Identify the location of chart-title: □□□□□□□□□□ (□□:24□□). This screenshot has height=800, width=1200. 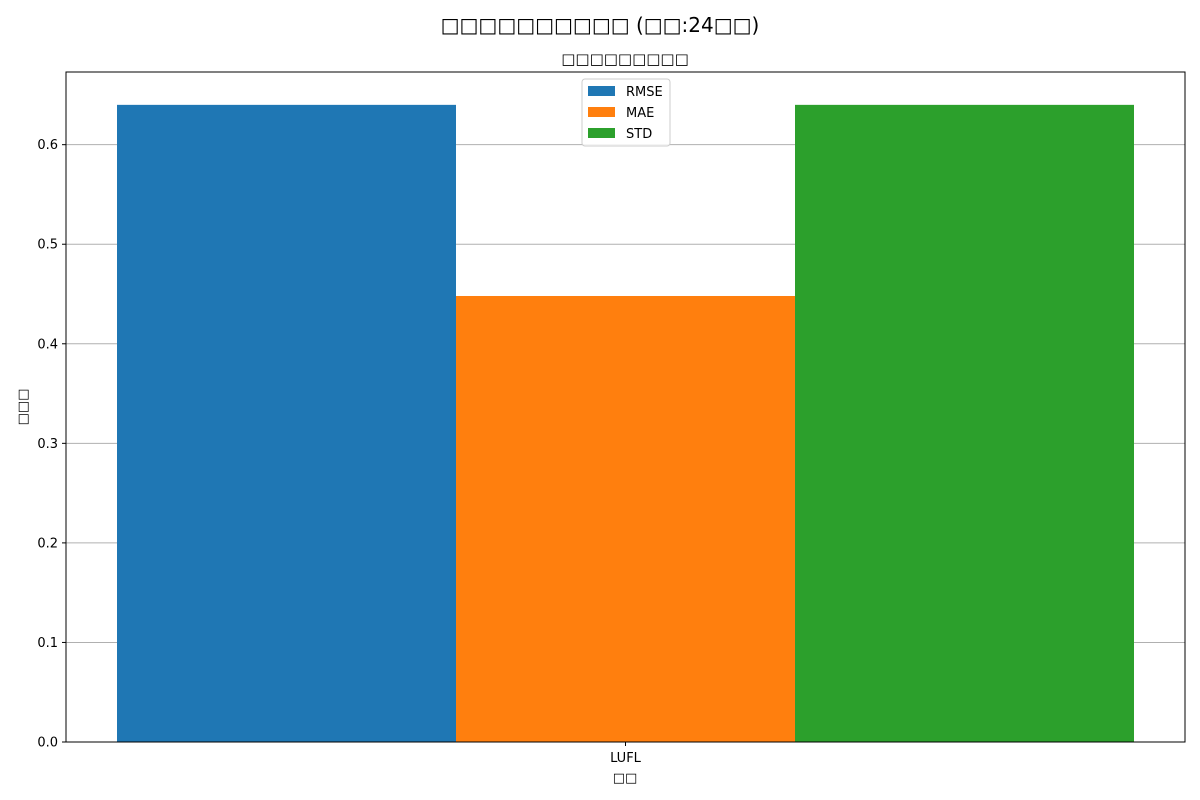
(600, 25).